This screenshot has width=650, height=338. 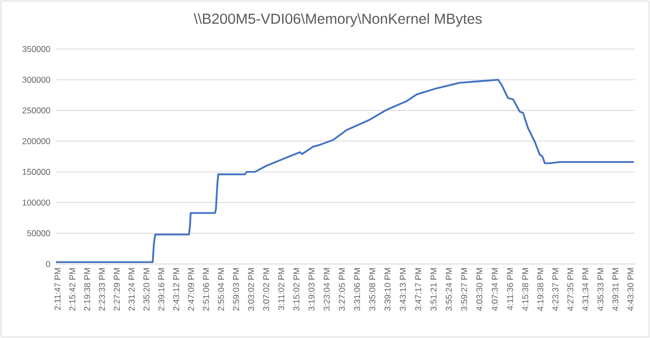 What do you see at coordinates (221, 289) in the screenshot?
I see `x-tick-label: 2:55:04 PM` at bounding box center [221, 289].